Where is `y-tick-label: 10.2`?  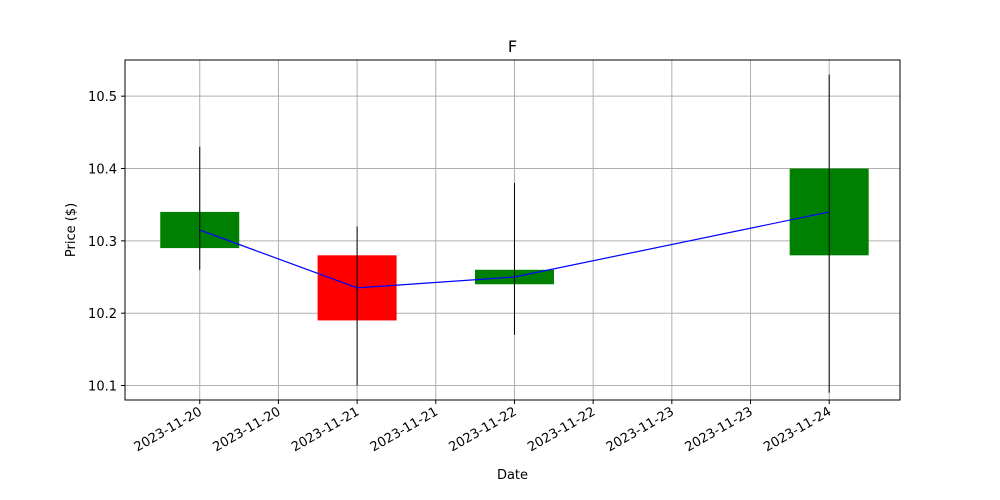
y-tick-label: 10.2 is located at coordinates (102, 314).